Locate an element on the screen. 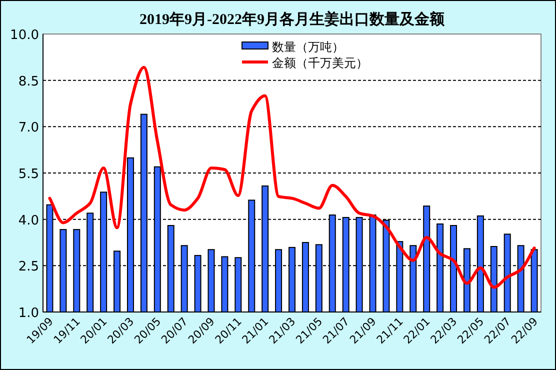  y-tick-label: 4.0 is located at coordinates (28, 220).